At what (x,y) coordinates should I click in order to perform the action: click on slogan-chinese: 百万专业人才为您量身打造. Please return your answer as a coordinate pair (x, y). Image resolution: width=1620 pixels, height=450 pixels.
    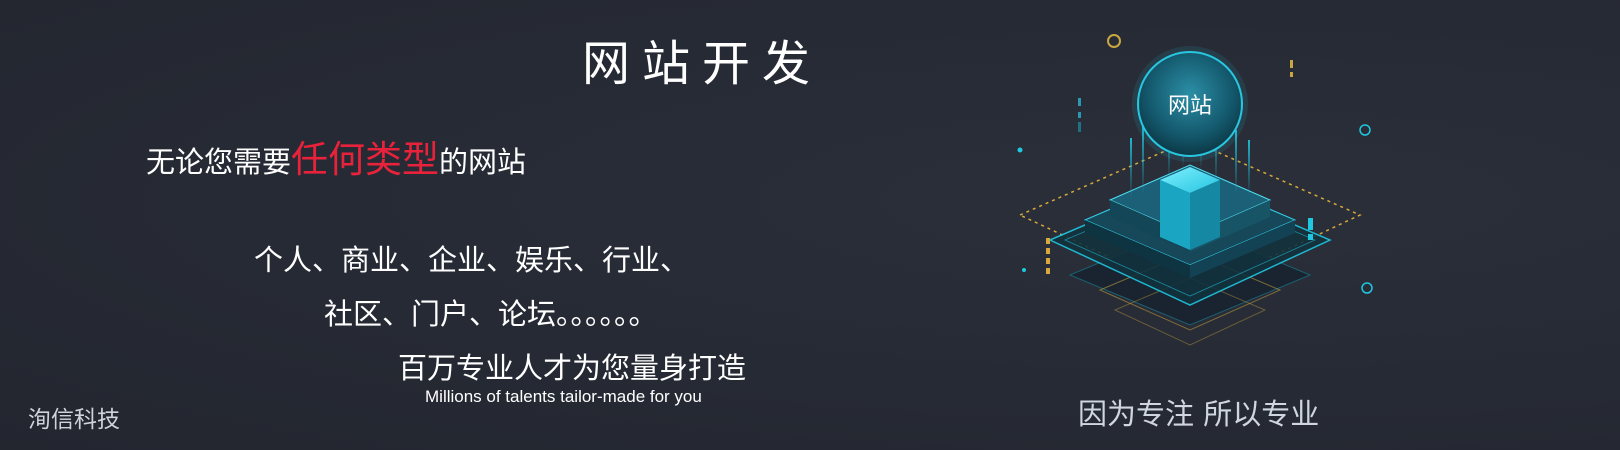
    Looking at the image, I should click on (572, 368).